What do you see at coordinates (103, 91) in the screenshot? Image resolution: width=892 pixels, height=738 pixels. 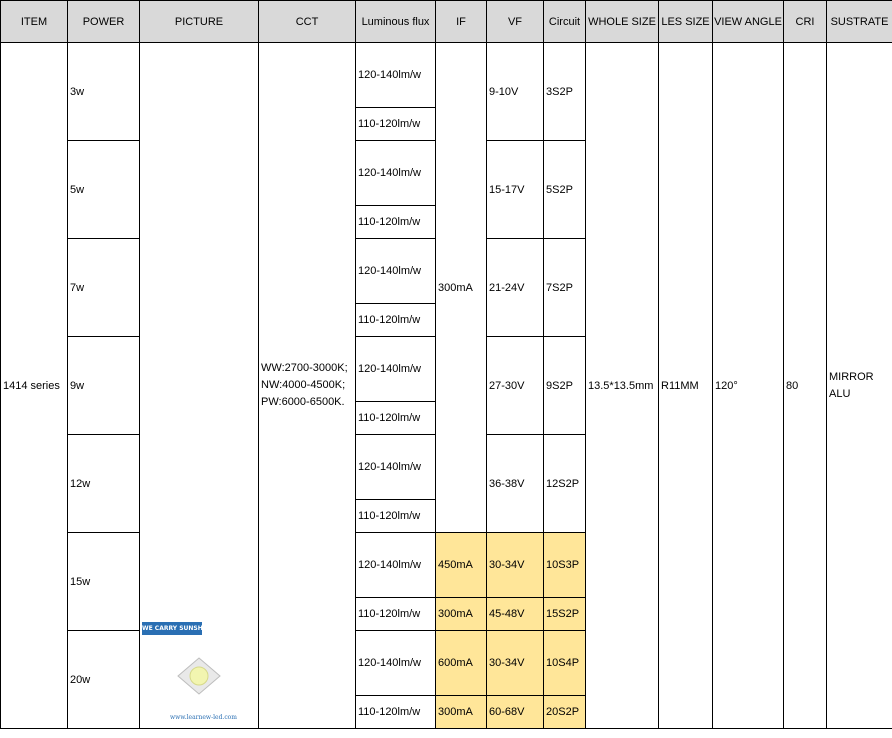 I see `power-cell: 3w` at bounding box center [103, 91].